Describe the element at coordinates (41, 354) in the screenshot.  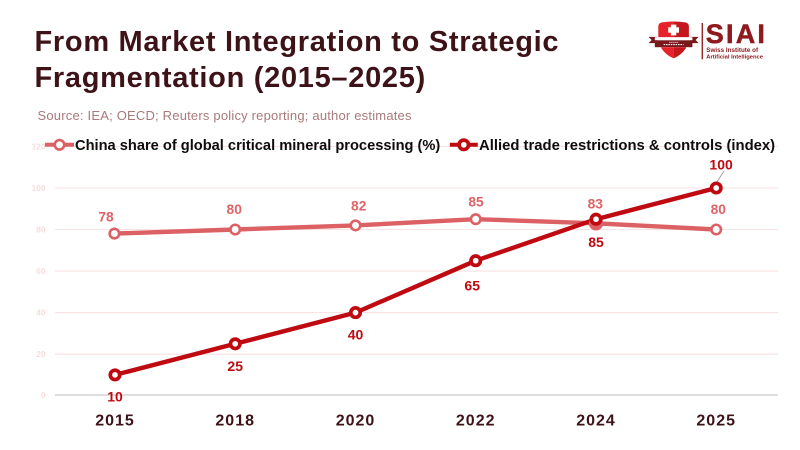
I see `svg-text: 20` at that location.